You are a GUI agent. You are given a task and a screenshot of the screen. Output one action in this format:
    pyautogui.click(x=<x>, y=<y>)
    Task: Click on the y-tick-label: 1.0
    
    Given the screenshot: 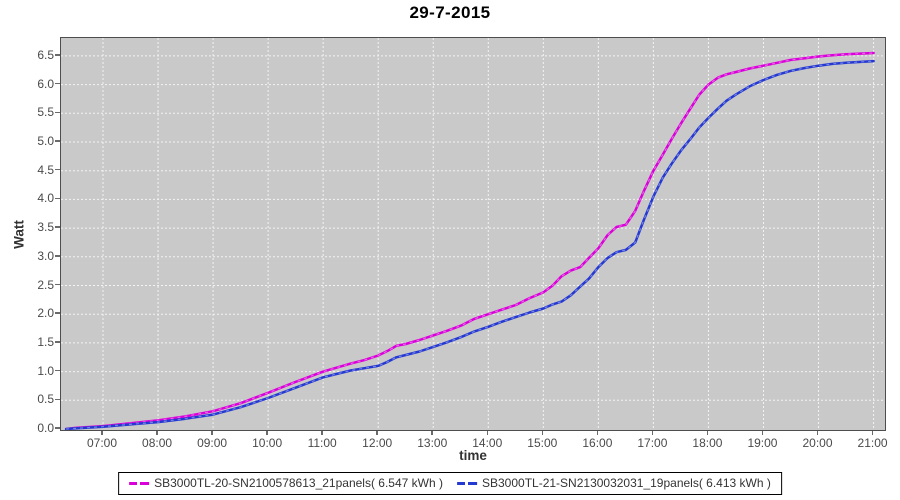 What is the action you would take?
    pyautogui.click(x=45, y=370)
    